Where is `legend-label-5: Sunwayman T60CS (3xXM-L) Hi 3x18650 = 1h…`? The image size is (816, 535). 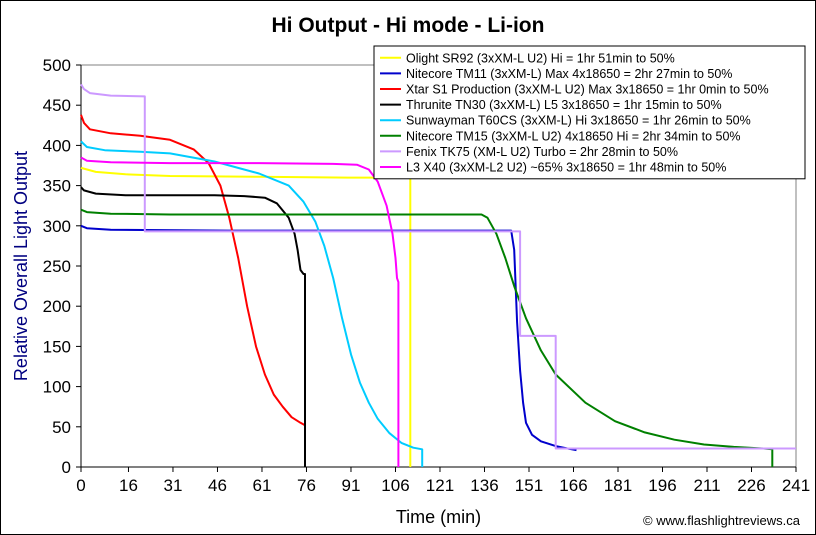
legend-label-5: Sunwayman T60CS (3xXM-L) Hi 3x18650 = 1h… is located at coordinates (578, 121).